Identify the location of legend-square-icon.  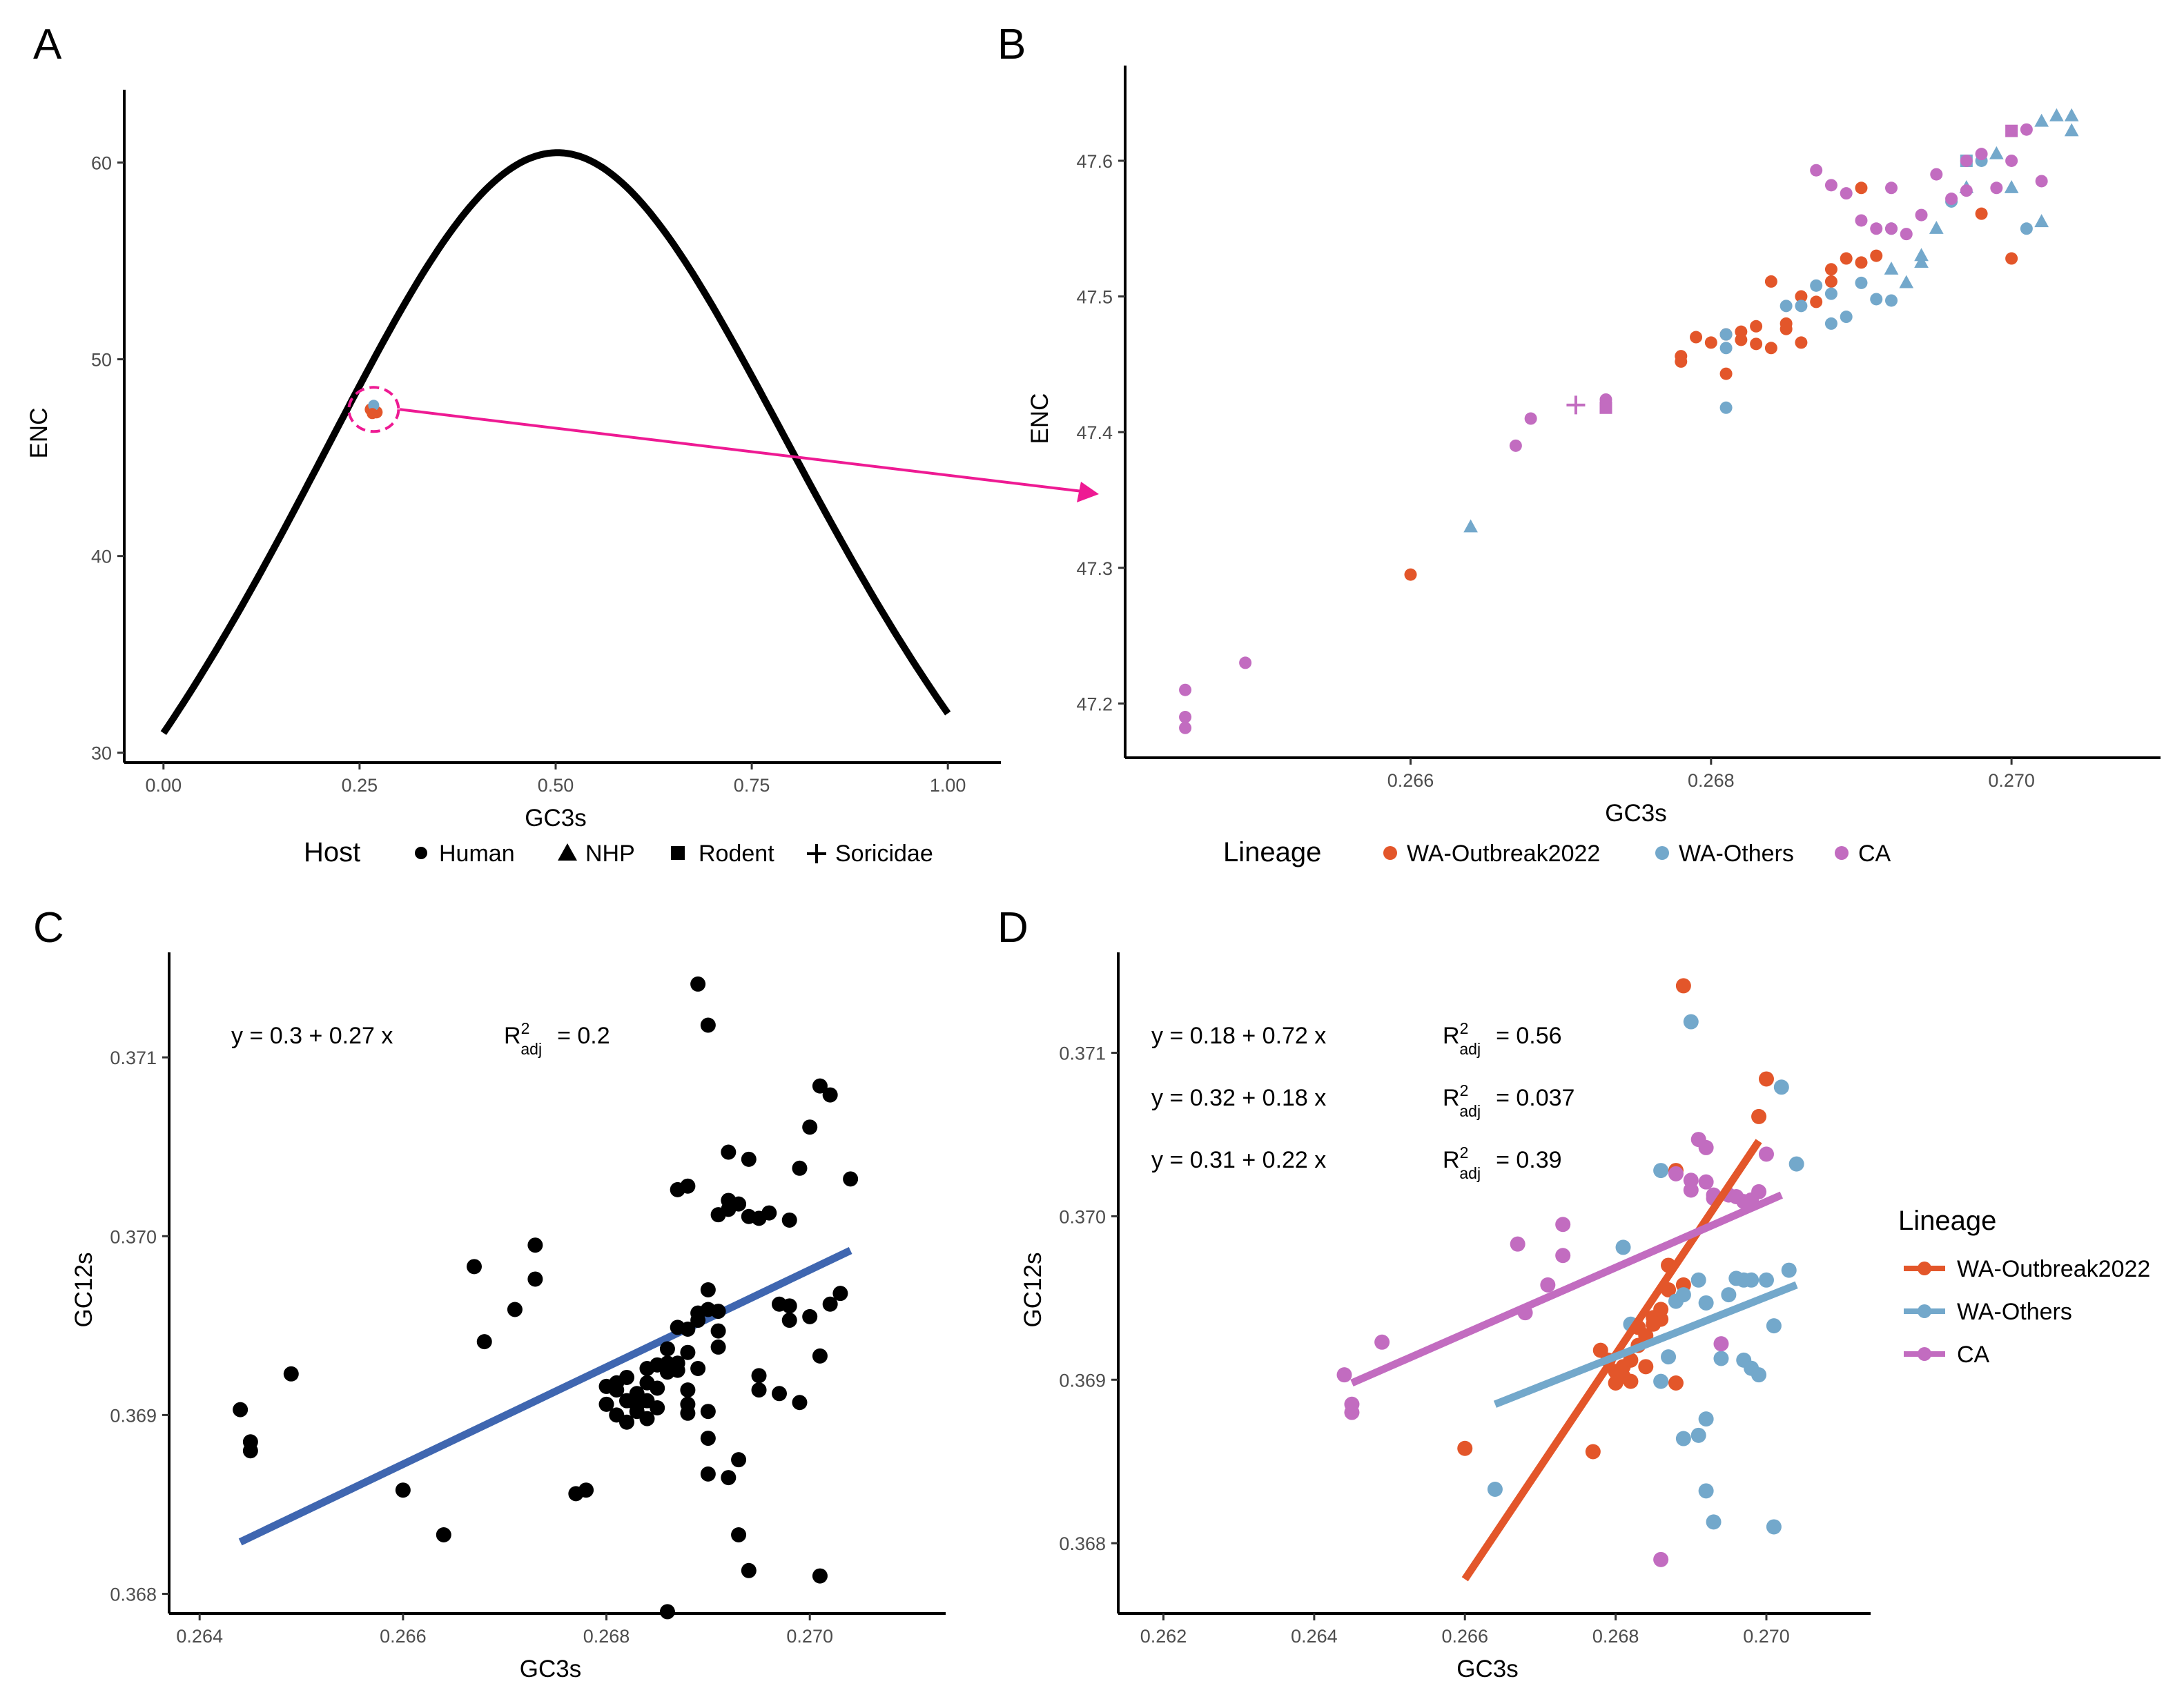
(678, 853).